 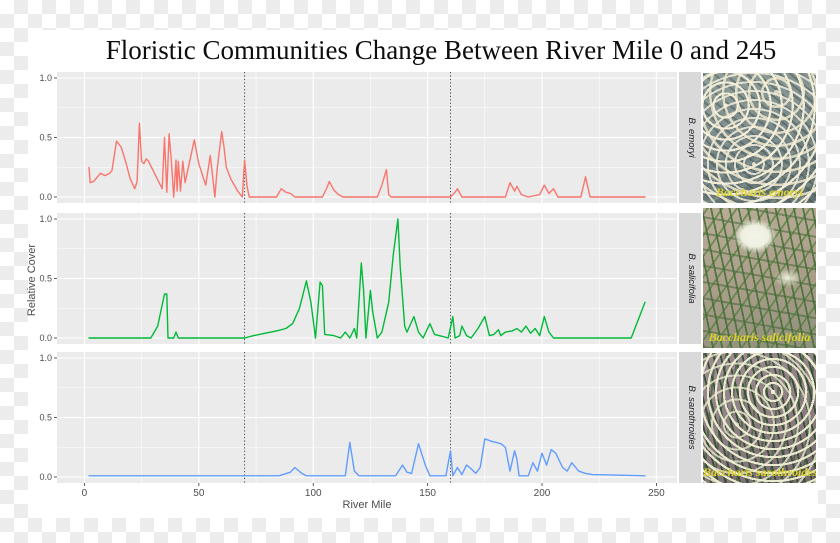 I want to click on photo-baccharis-emoryi: Baccharis emoryi, so click(x=759, y=138).